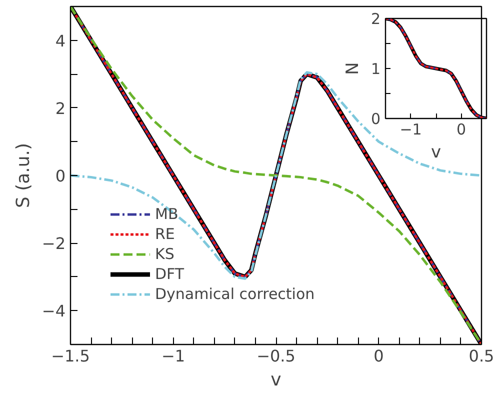  I want to click on y-tick-label: −4, so click(54, 311).